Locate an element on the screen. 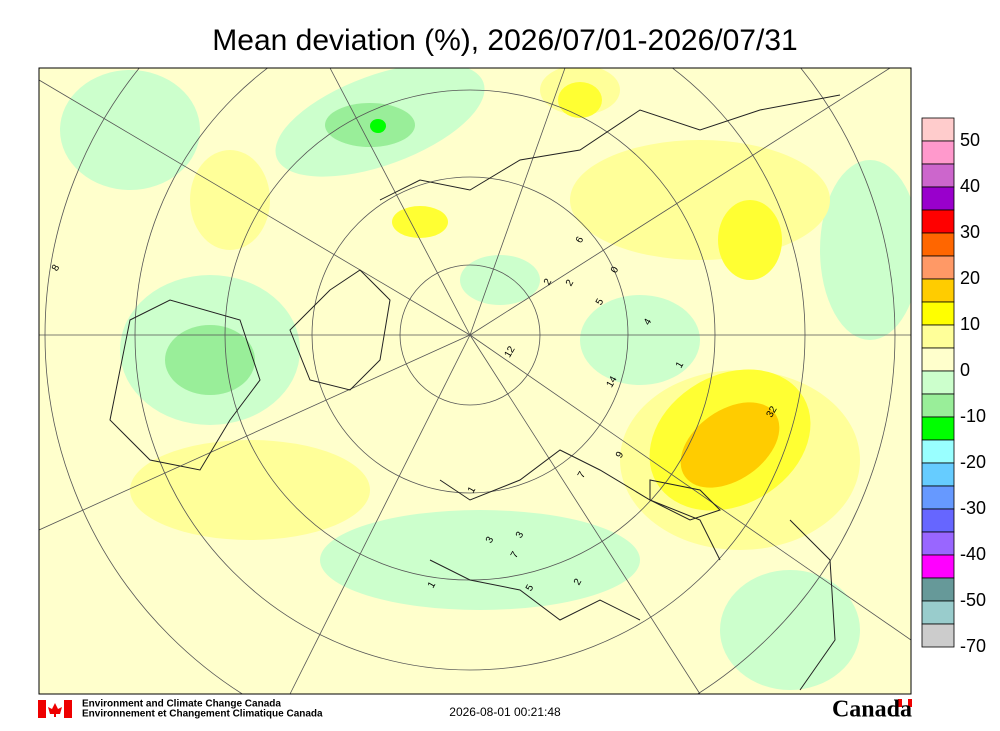 The image size is (1000, 731). agency-en: Environment and Climate Change Canada is located at coordinates (181, 704).